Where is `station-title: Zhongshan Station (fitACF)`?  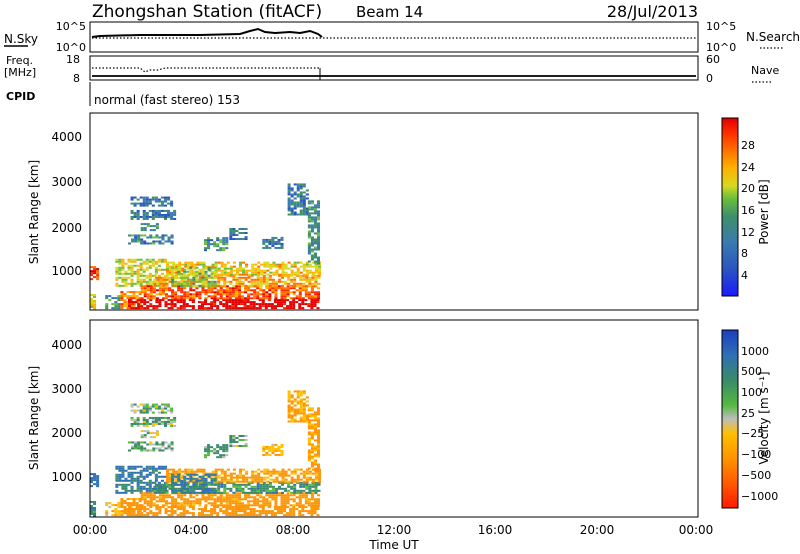 station-title: Zhongshan Station (fitACF) is located at coordinates (207, 12).